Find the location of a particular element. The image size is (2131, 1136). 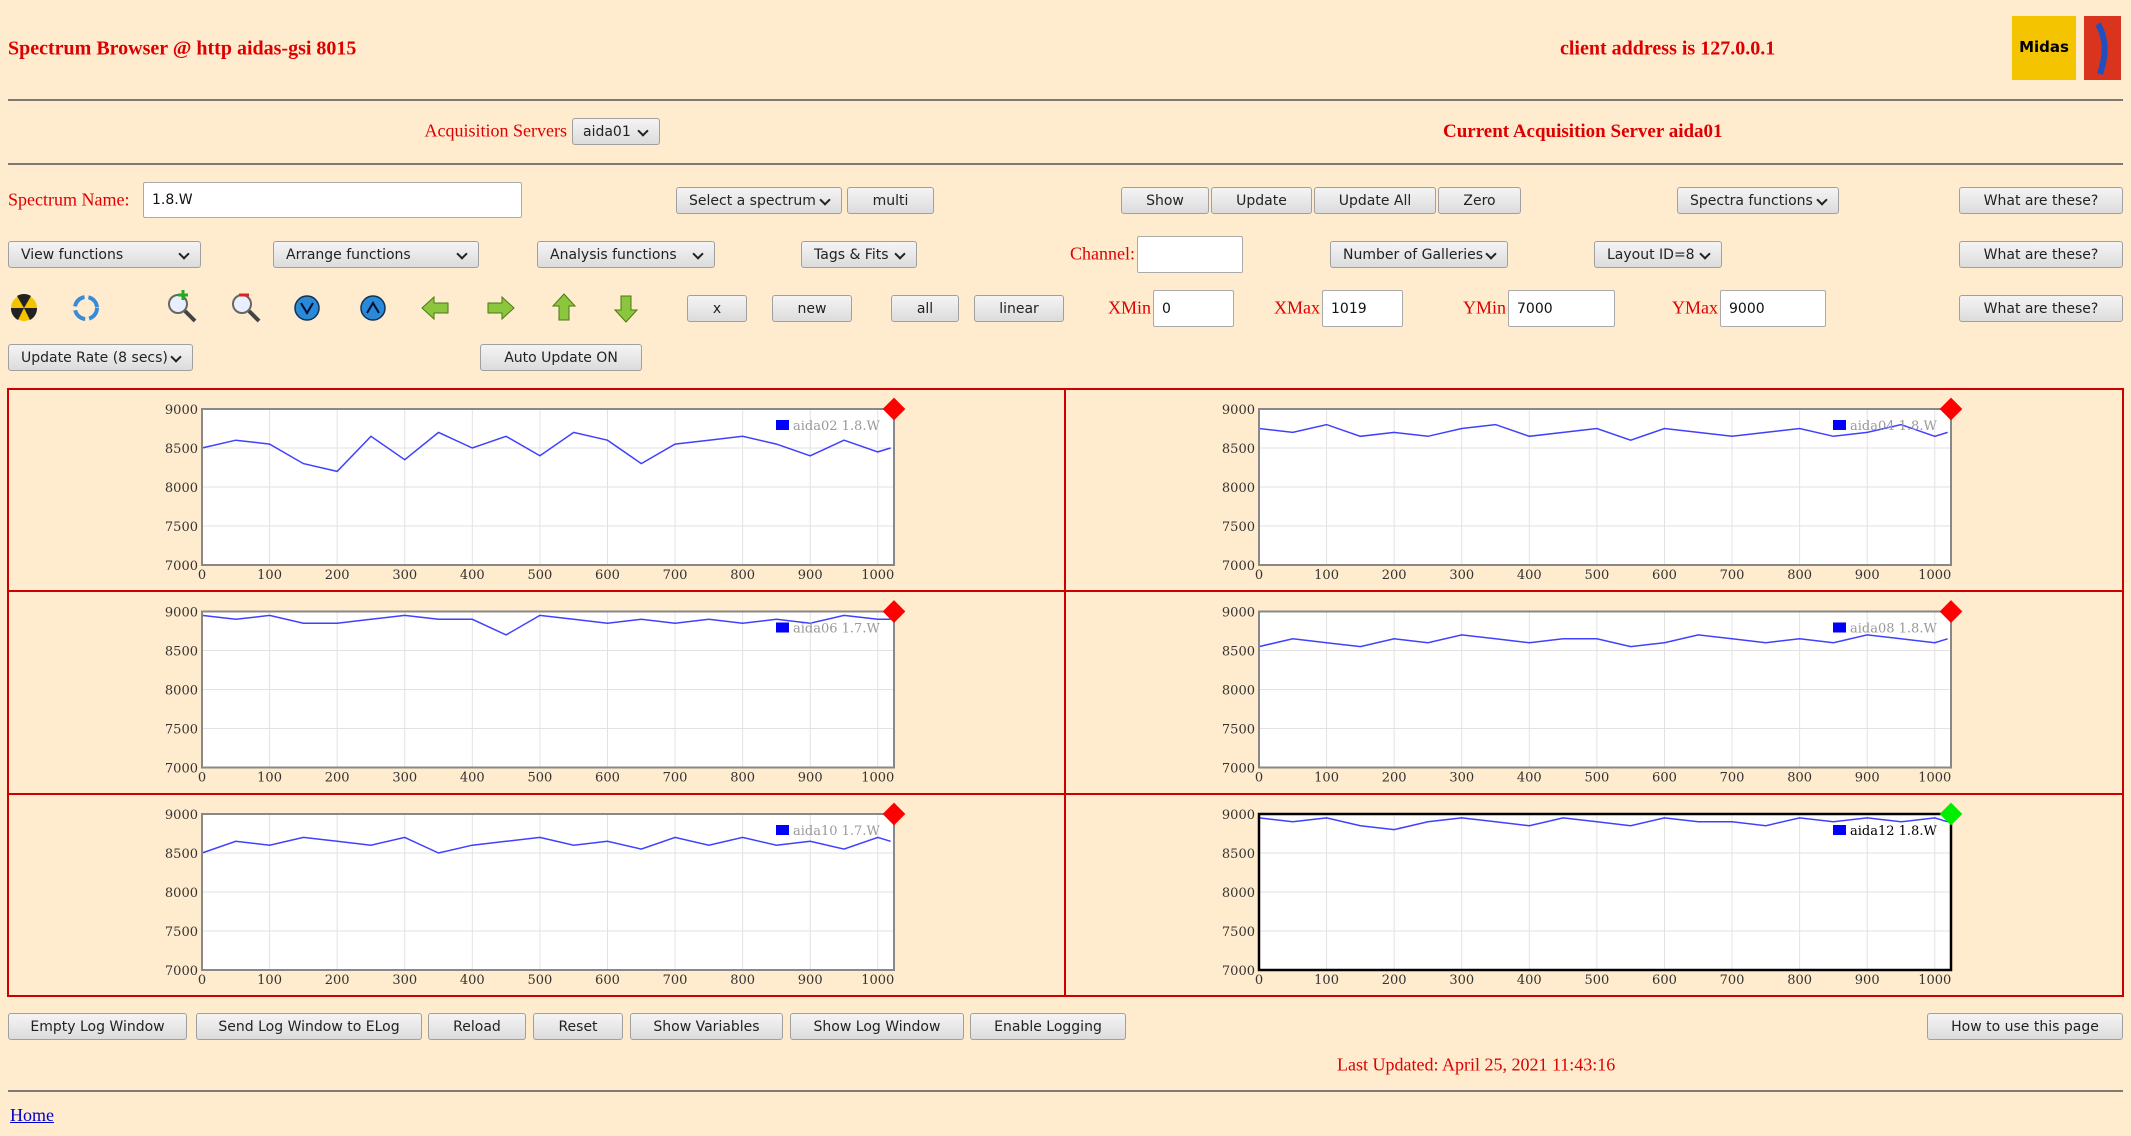

button: multi is located at coordinates (890, 200).